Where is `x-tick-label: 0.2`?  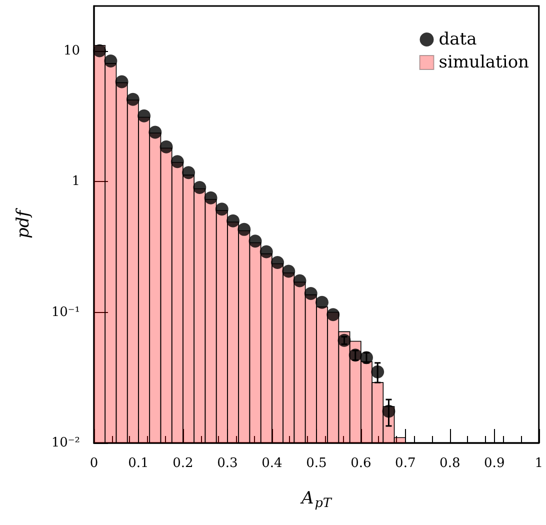 x-tick-label: 0.2 is located at coordinates (183, 463).